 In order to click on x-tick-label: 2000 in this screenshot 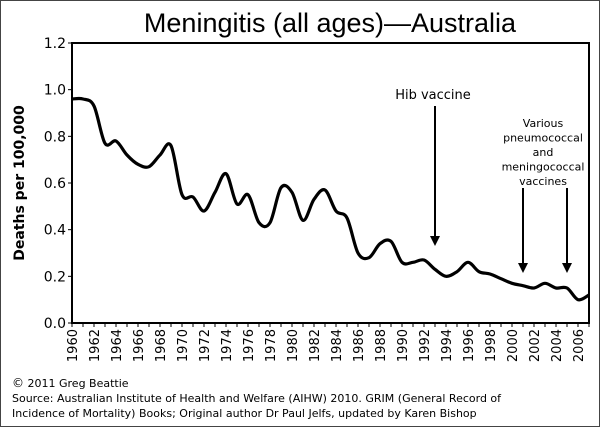, I will do `click(513, 345)`.